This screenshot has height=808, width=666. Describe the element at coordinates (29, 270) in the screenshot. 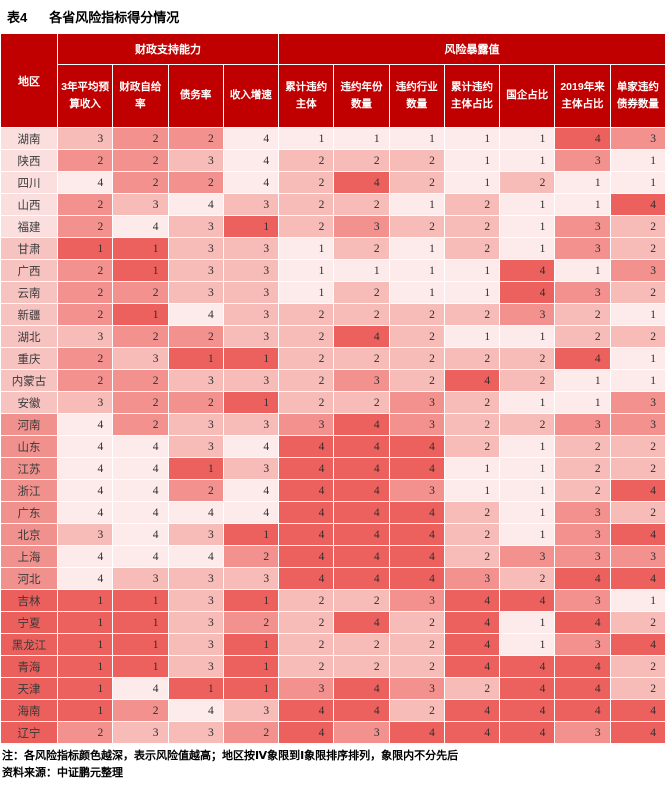

I see `region-cell: 广西` at that location.